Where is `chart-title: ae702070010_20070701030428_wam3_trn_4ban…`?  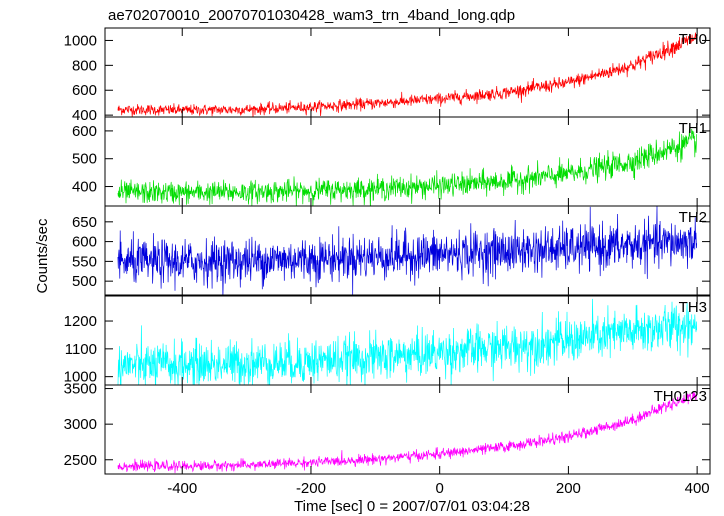
chart-title: ae702070010_20070701030428_wam3_trn_4ban… is located at coordinates (311, 15).